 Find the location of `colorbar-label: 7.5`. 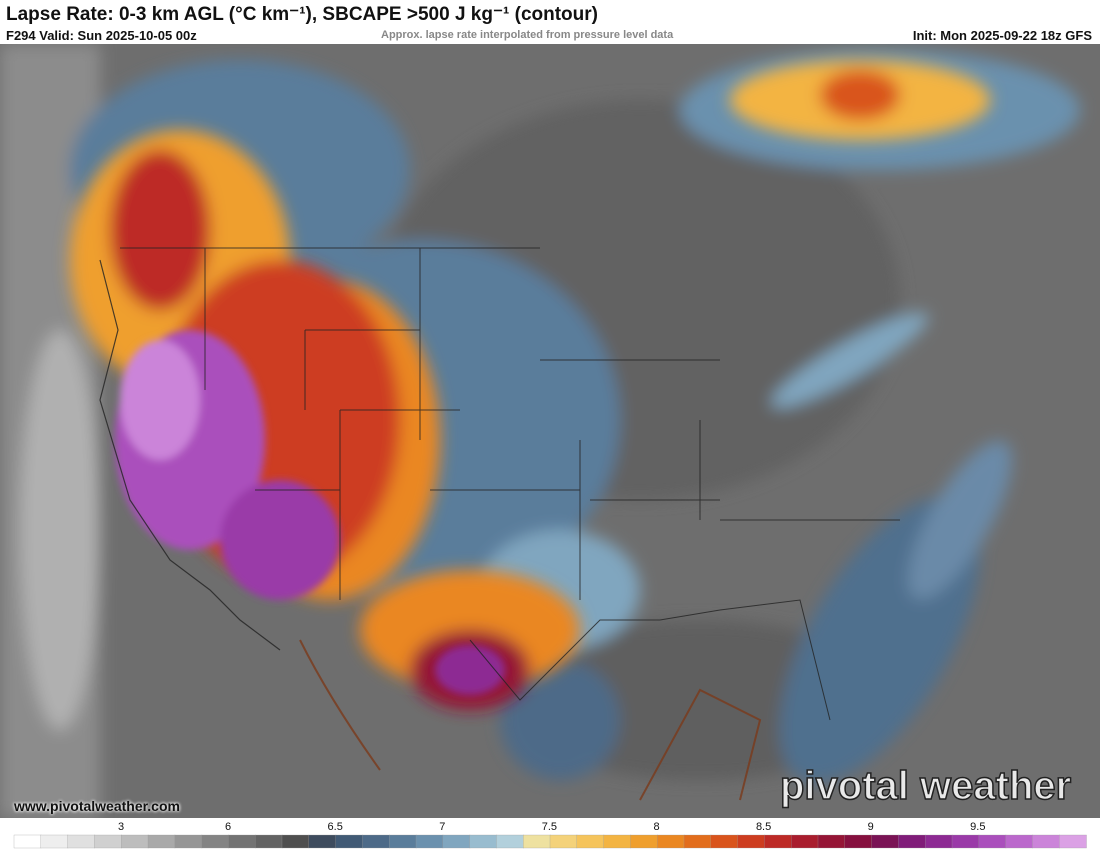

colorbar-label: 7.5 is located at coordinates (549, 827).